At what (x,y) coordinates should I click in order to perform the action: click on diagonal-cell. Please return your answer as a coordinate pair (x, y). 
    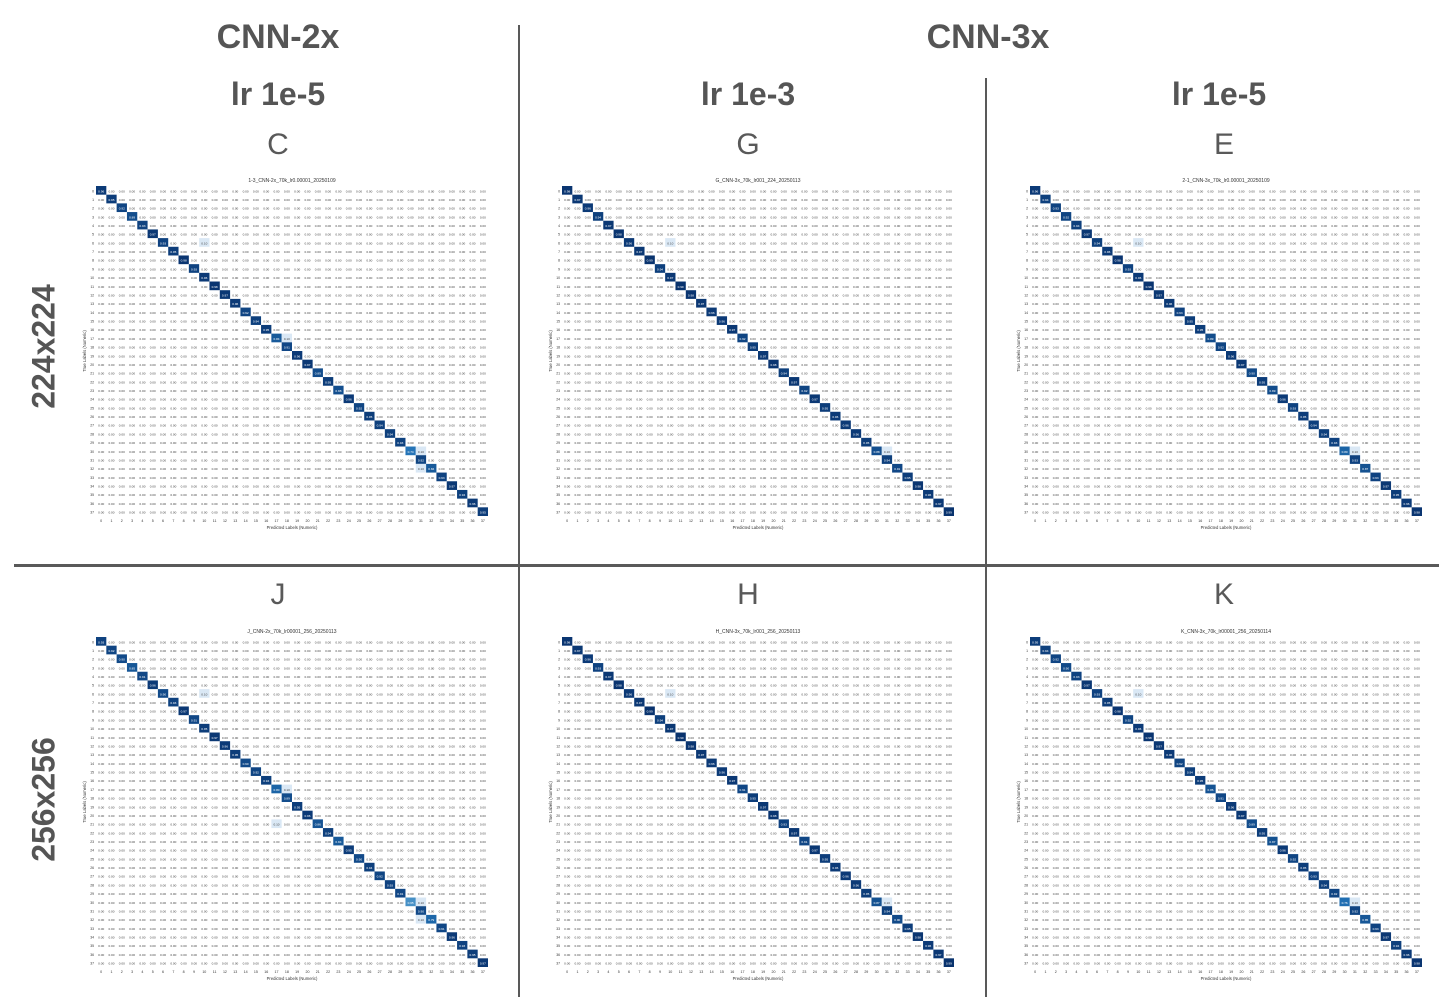
    Looking at the image, I should click on (431, 468).